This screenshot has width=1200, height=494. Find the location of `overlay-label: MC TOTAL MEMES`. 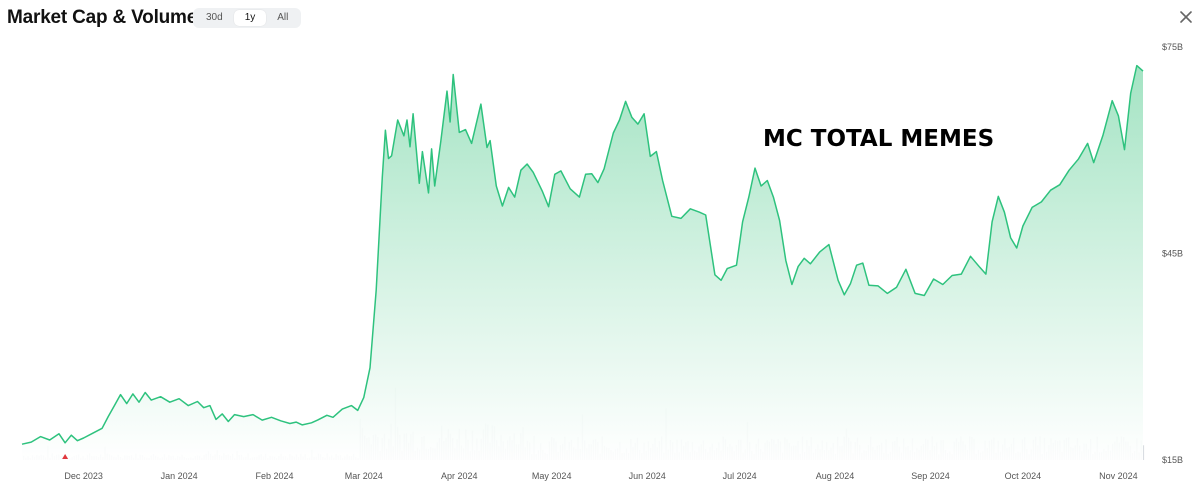

overlay-label: MC TOTAL MEMES is located at coordinates (879, 139).